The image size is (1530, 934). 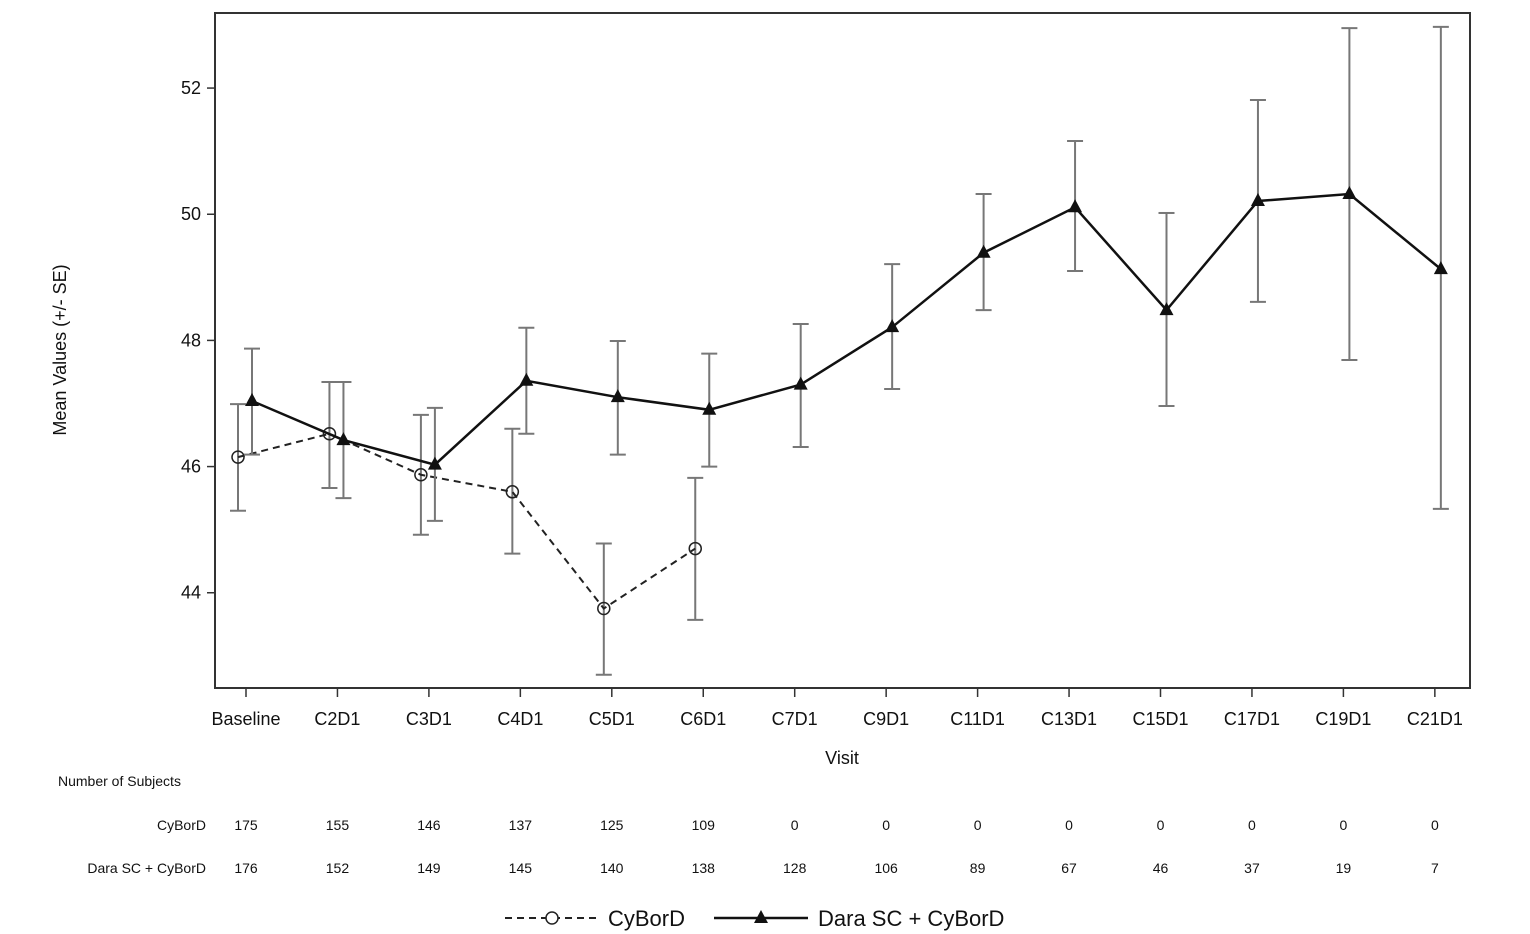 What do you see at coordinates (191, 593) in the screenshot?
I see `y-tick-label: 44` at bounding box center [191, 593].